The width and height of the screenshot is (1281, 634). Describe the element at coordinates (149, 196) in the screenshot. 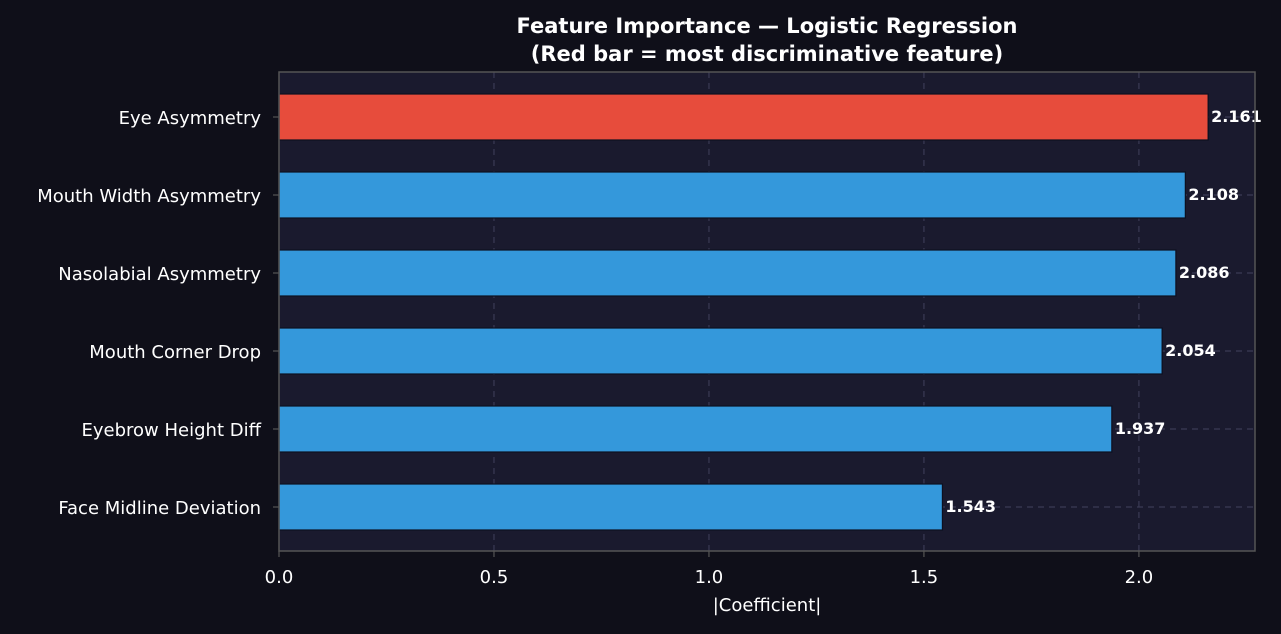

I see `y-tick-label: Mouth Width Asymmetry` at that location.